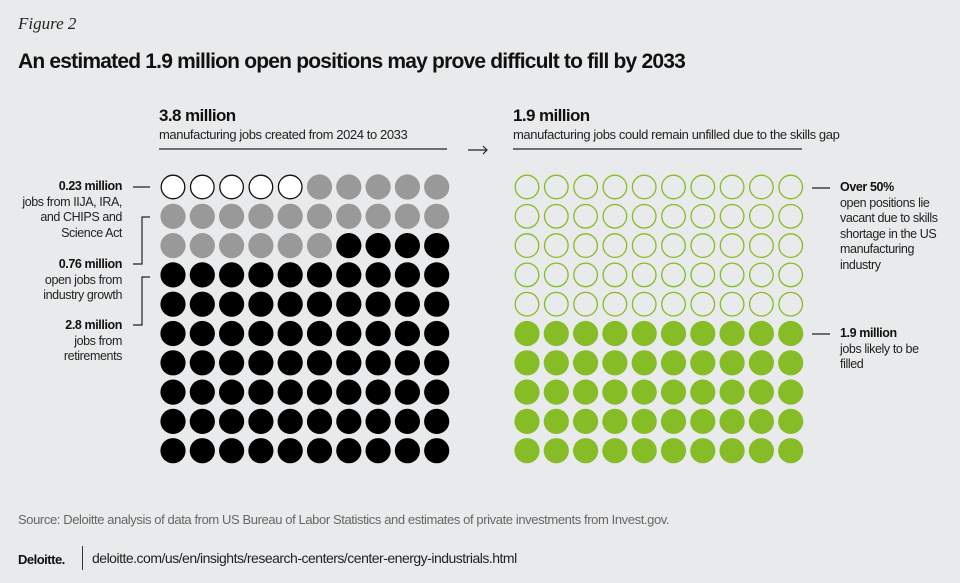 Image resolution: width=960 pixels, height=583 pixels. Describe the element at coordinates (551, 115) in the screenshot. I see `right-header: 1.9 million` at that location.